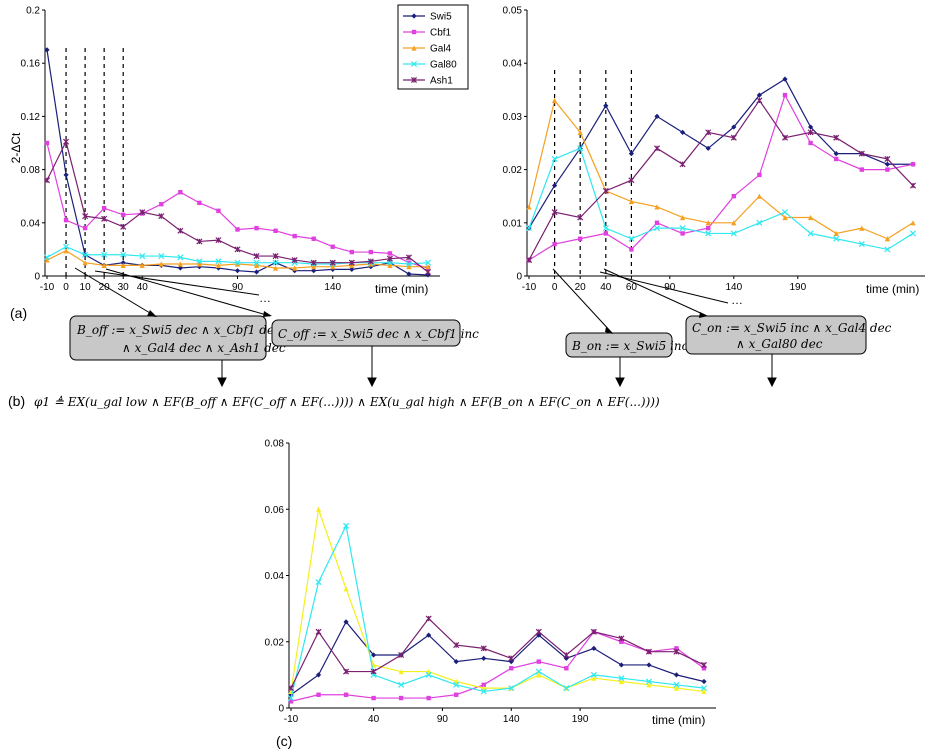  I want to click on x-tick-label: -10, so click(47, 287).